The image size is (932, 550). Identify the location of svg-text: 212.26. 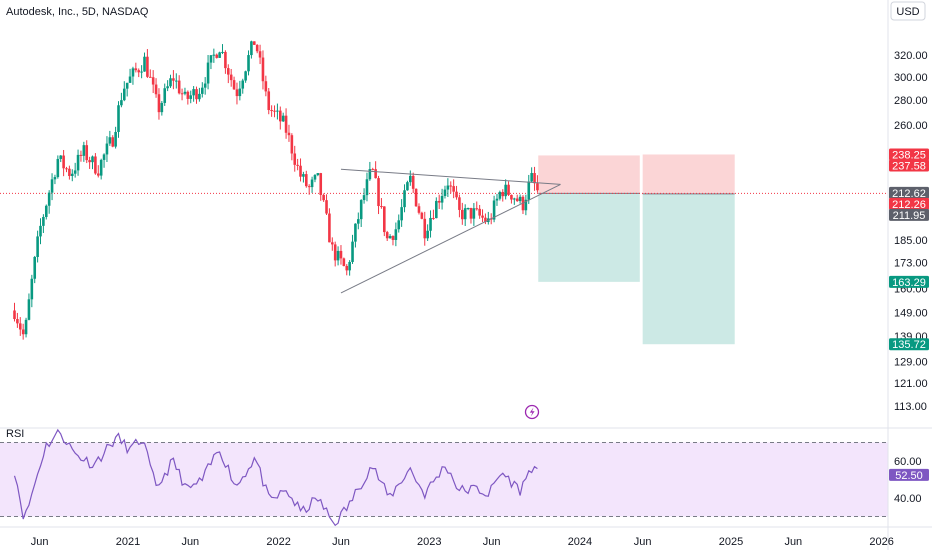
(909, 205).